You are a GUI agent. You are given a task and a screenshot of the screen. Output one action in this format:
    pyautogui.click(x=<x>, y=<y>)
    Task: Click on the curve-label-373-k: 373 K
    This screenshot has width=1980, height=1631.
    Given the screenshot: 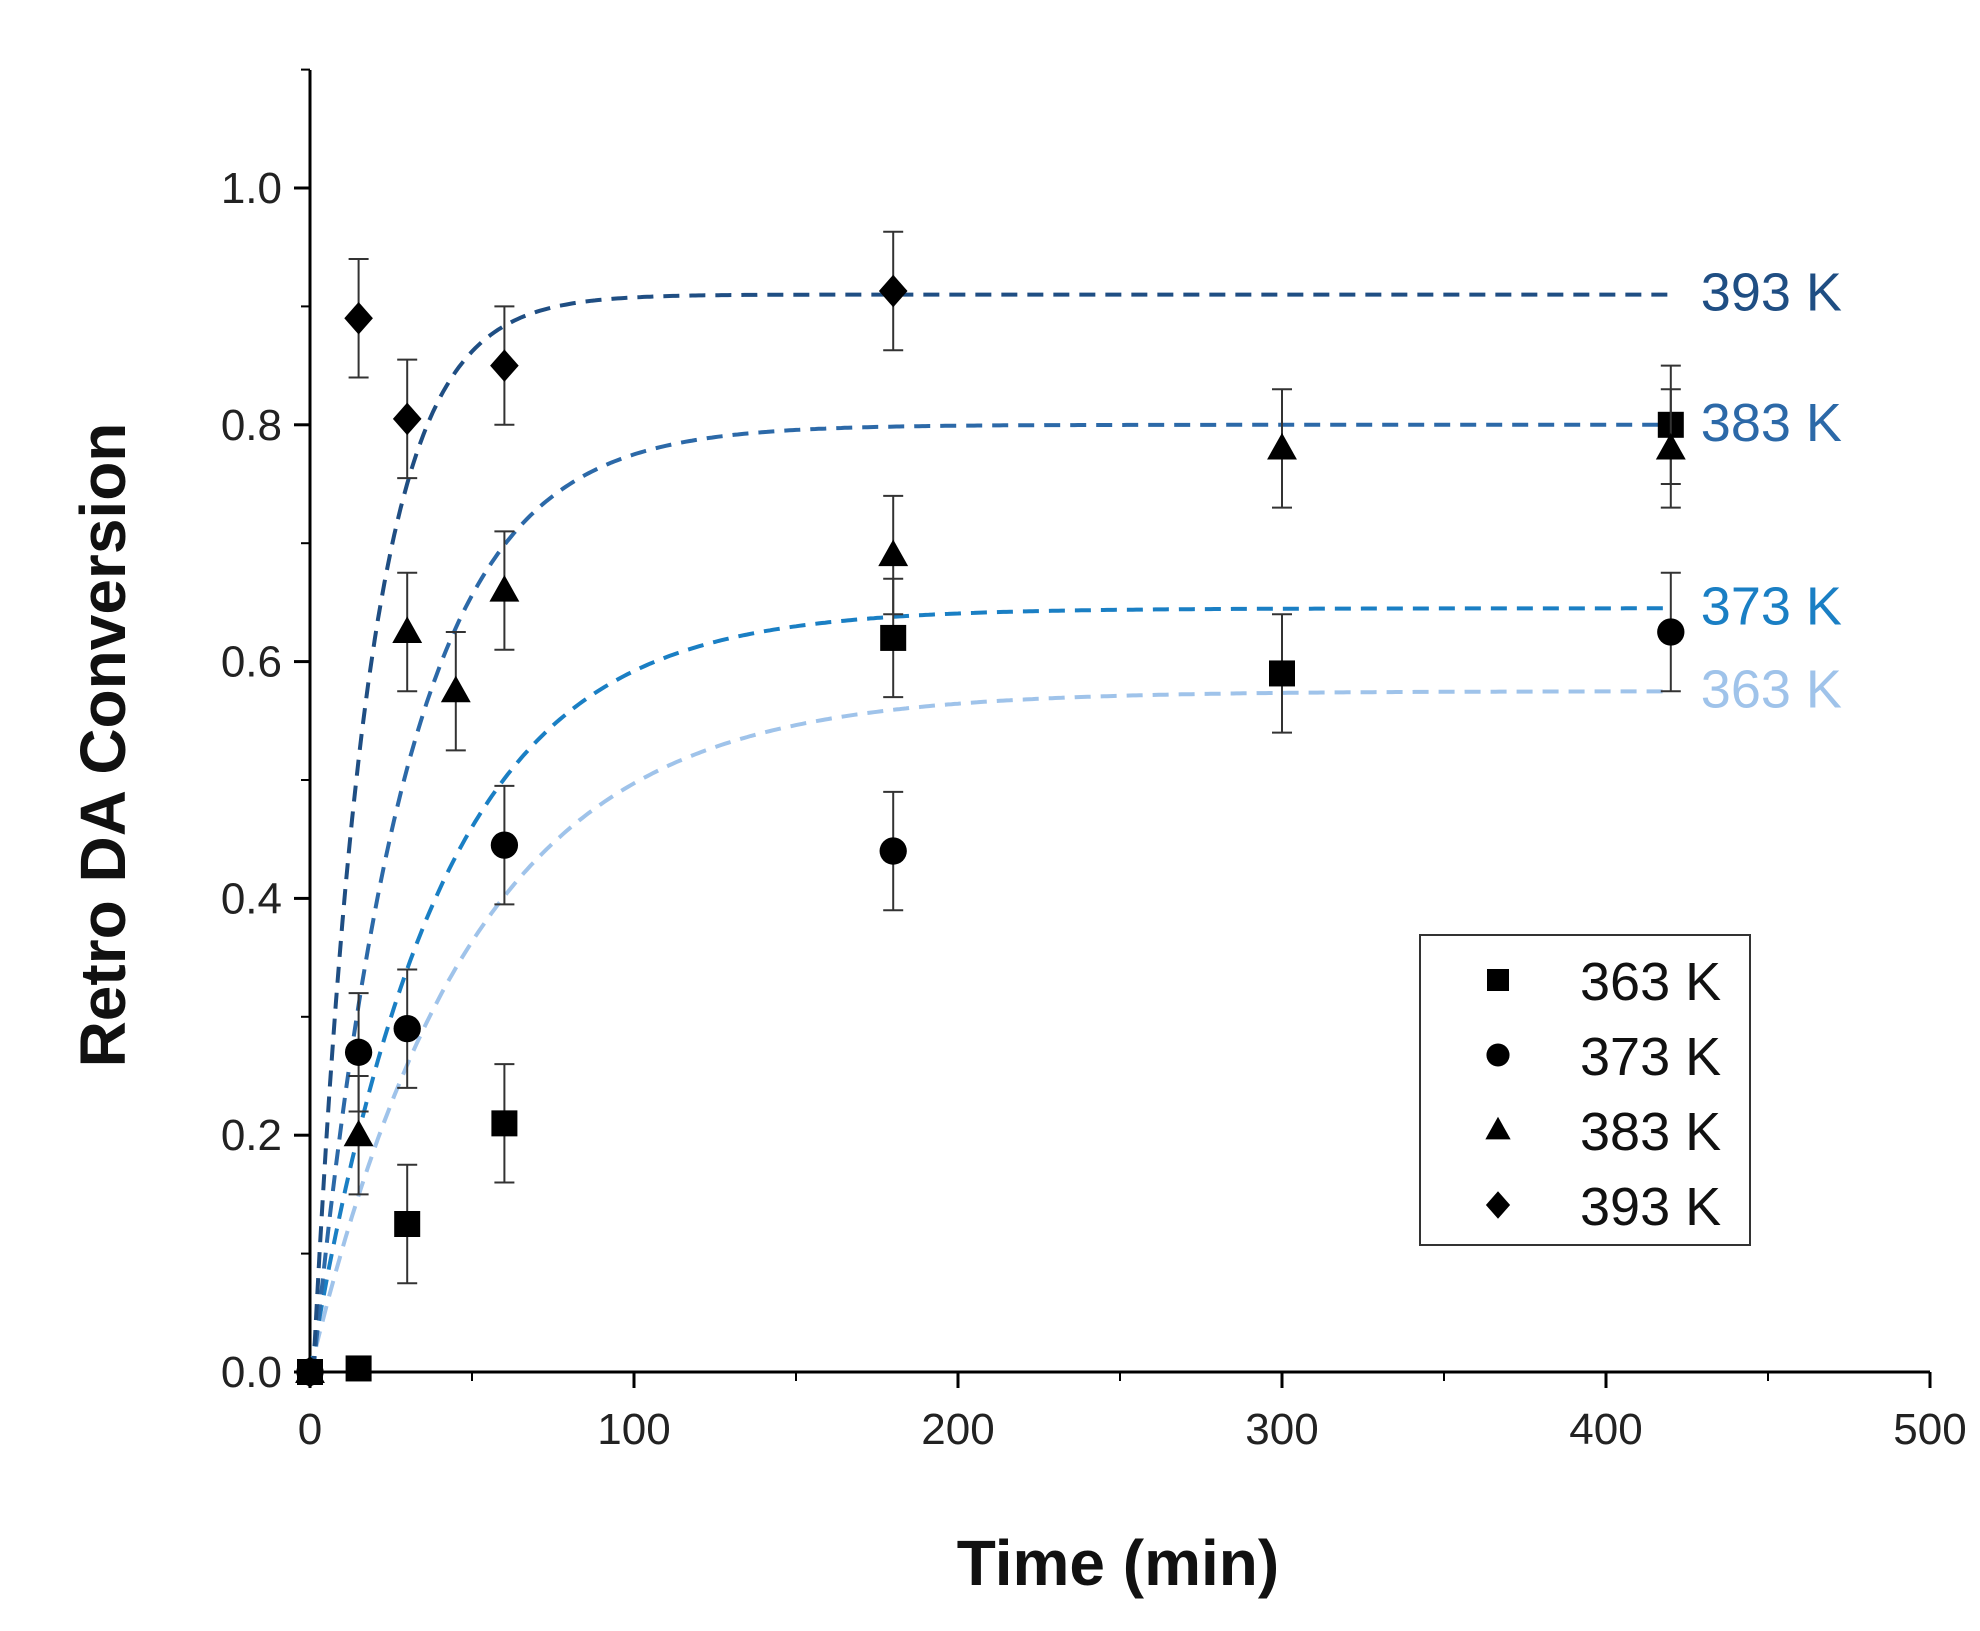 What is the action you would take?
    pyautogui.click(x=1771, y=606)
    